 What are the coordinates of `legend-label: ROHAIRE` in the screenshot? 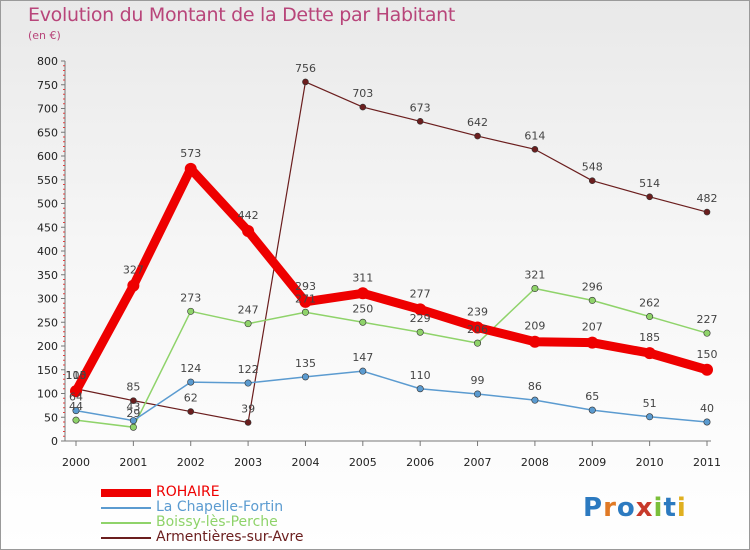 It's located at (188, 492).